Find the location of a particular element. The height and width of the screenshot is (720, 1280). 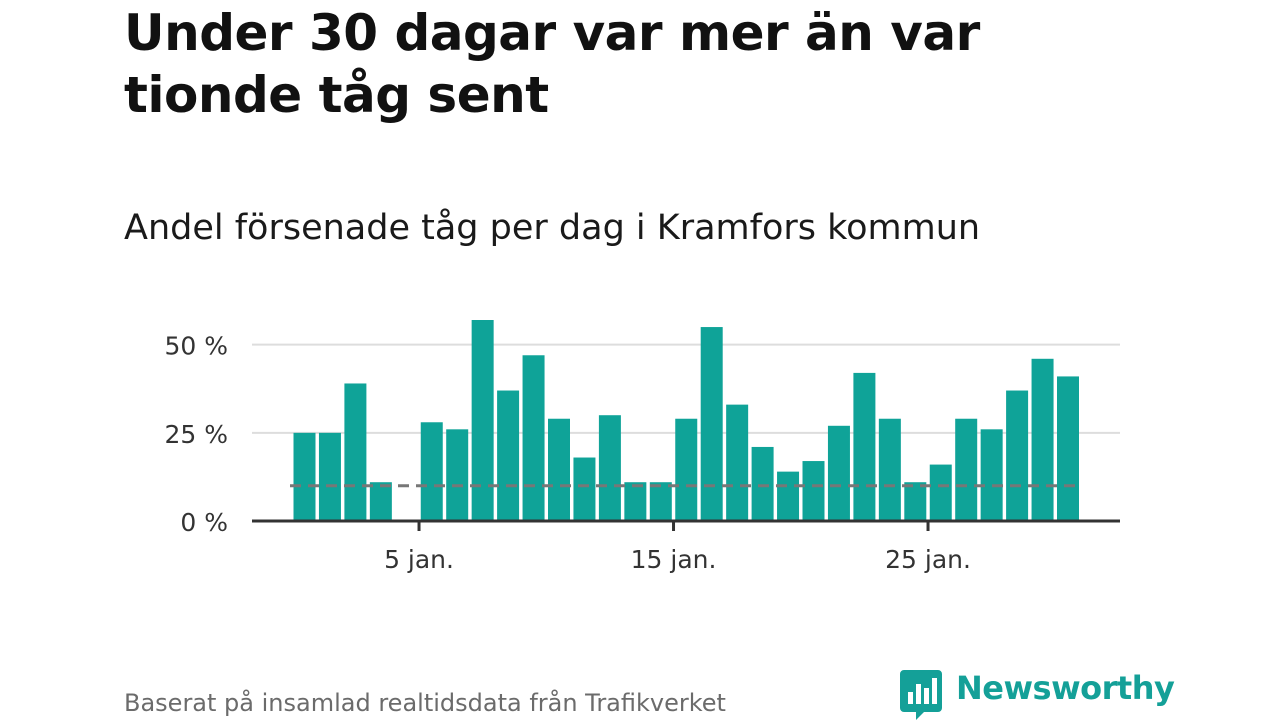

brand-name: Newsworthy is located at coordinates (1065, 688).